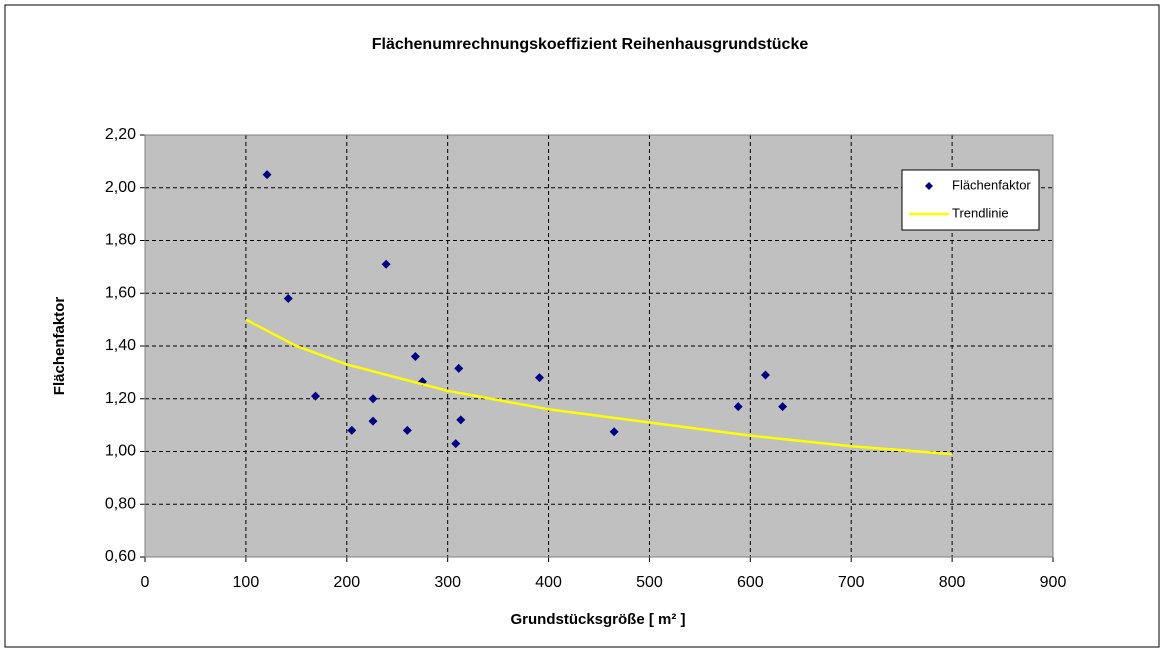  What do you see at coordinates (980, 212) in the screenshot?
I see `legend-label: Trendlinie` at bounding box center [980, 212].